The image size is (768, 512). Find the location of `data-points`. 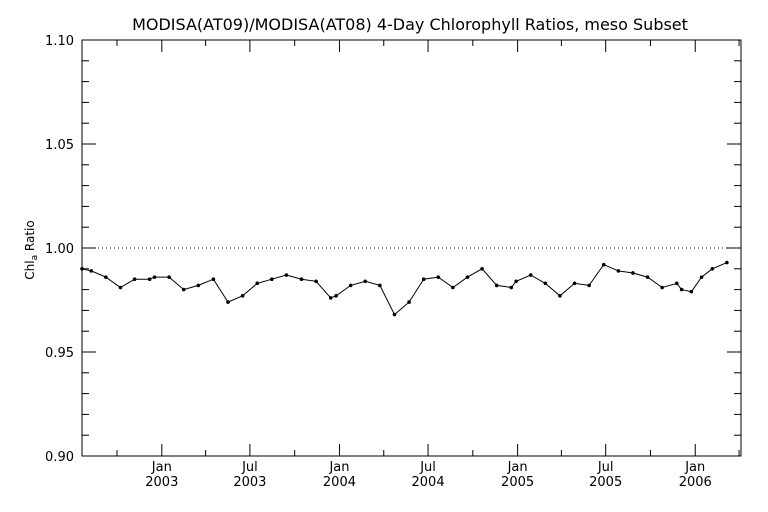

data-points is located at coordinates (404, 288).